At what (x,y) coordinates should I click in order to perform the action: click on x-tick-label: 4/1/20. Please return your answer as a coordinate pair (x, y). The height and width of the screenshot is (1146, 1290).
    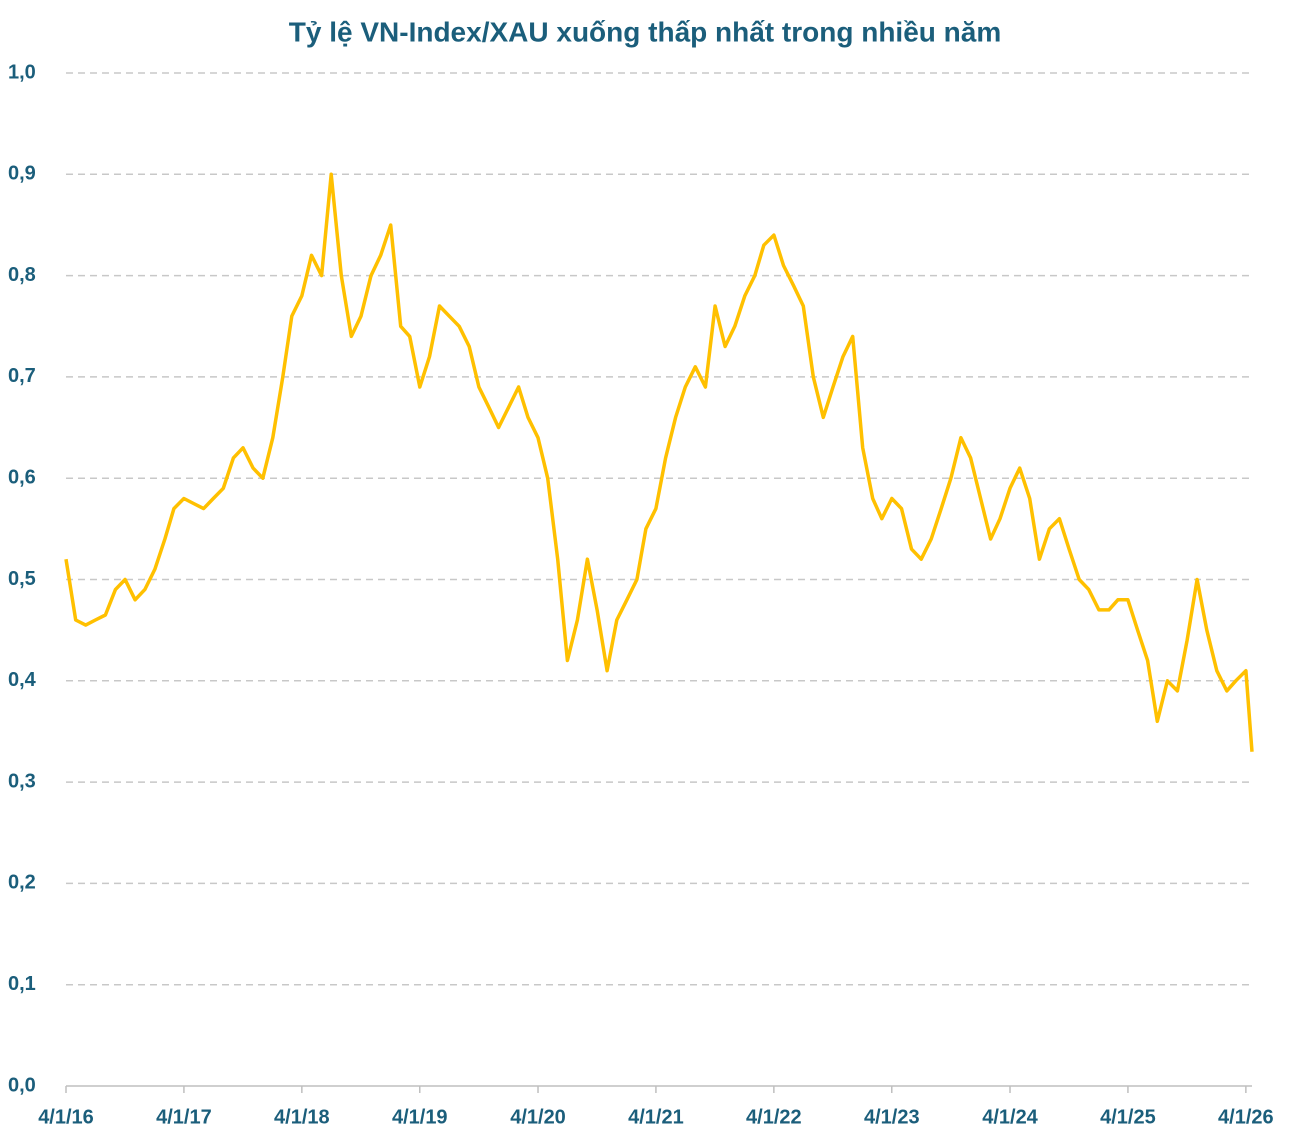
    Looking at the image, I should click on (538, 1117).